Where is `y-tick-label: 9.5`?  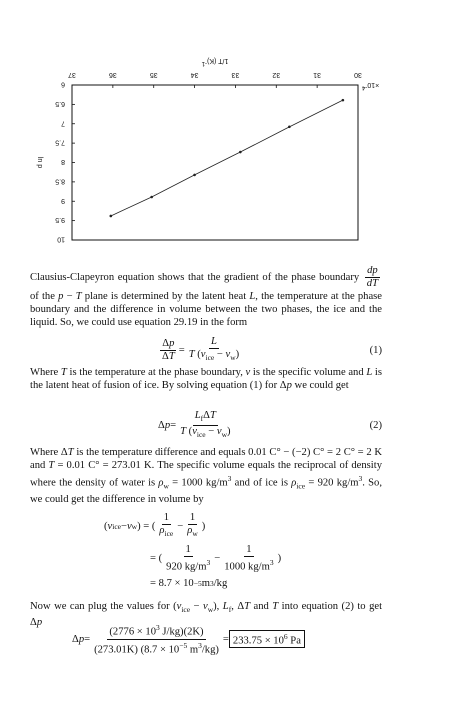
y-tick-label: 9.5 is located at coordinates (60, 219).